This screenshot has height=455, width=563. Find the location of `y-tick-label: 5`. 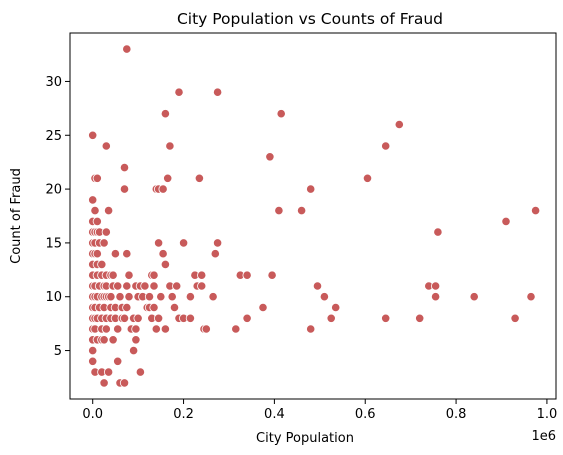

y-tick-label: 5 is located at coordinates (58, 351).